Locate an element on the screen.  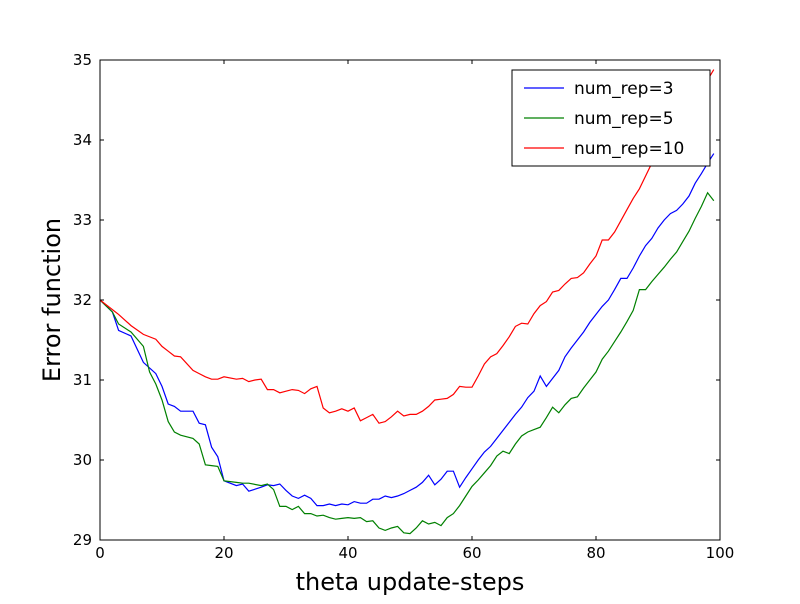
legend-label-3: num_rep=10 is located at coordinates (629, 149).